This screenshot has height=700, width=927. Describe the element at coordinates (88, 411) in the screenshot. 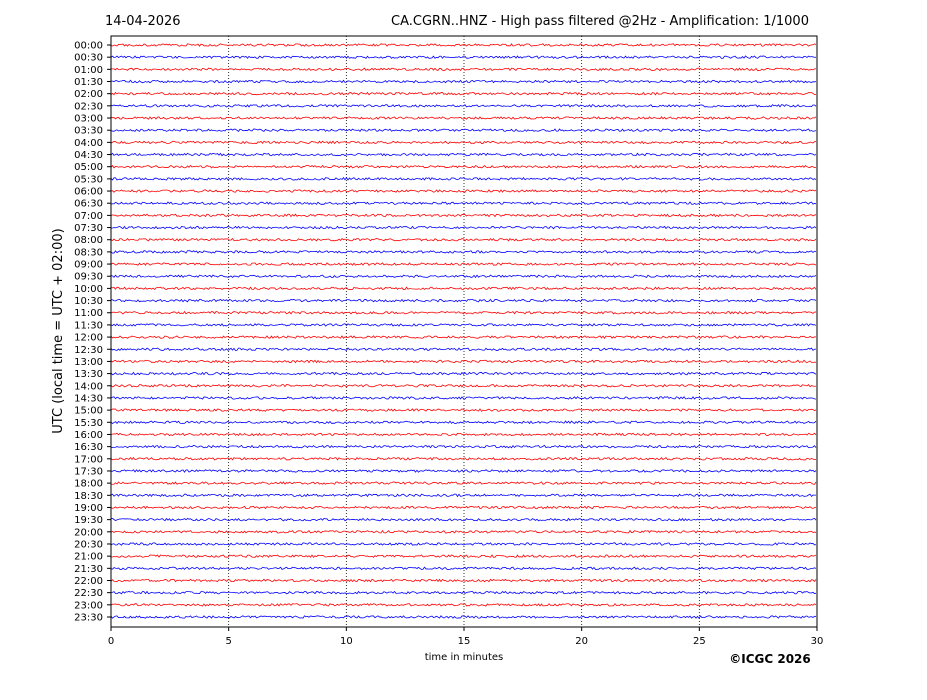

I see `y-tick-label: 15:00` at that location.